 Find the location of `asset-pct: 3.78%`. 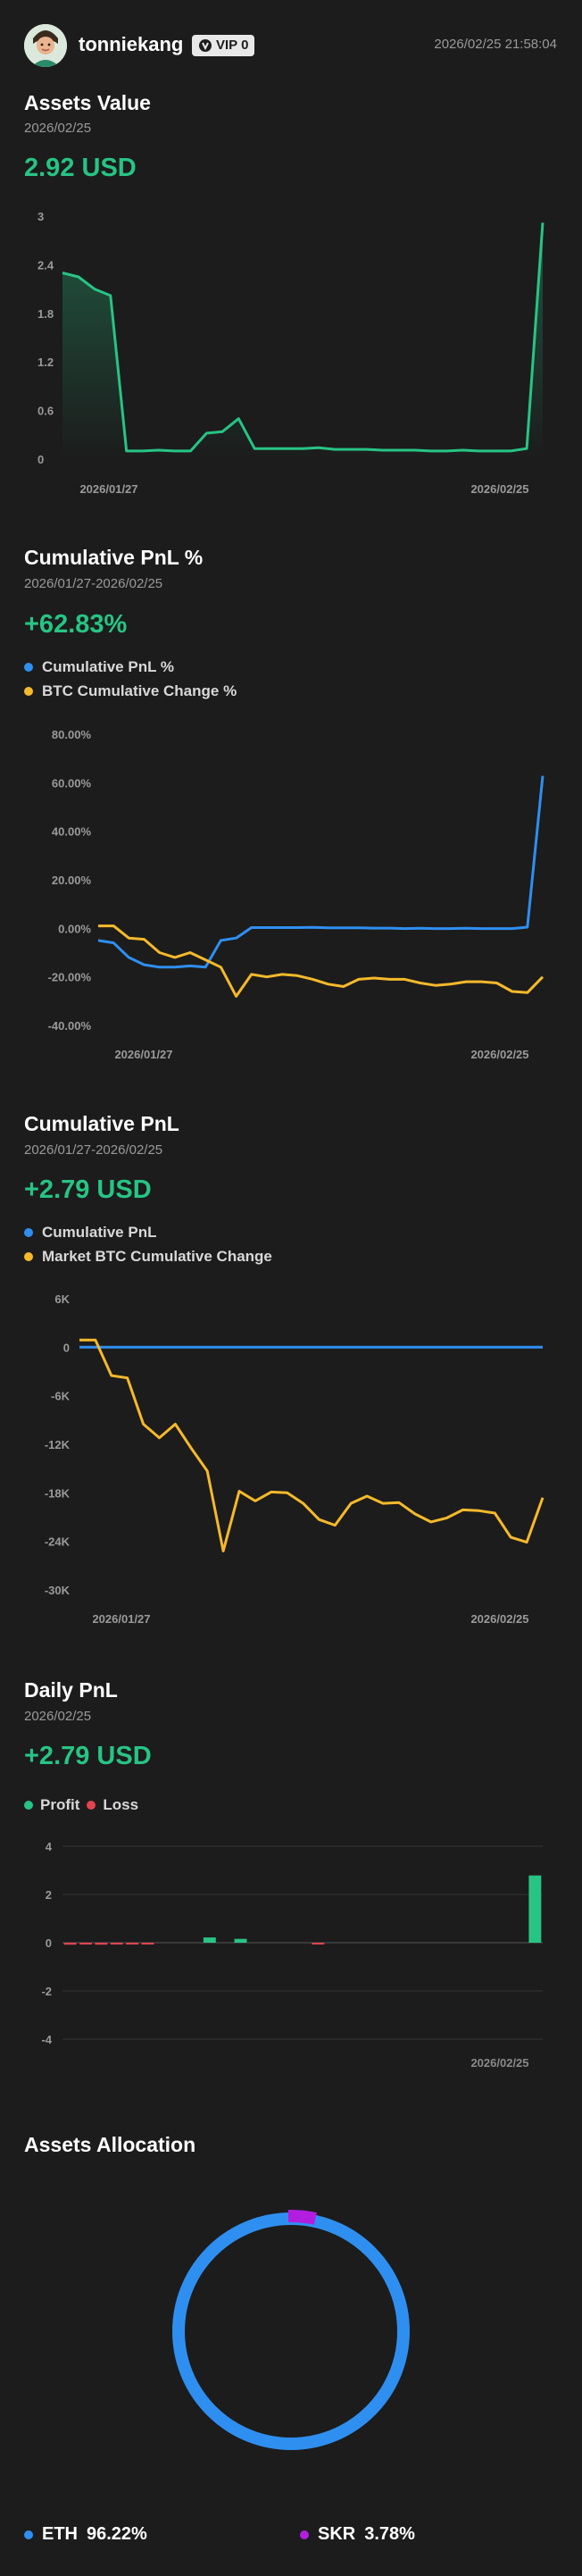

asset-pct: 3.78% is located at coordinates (389, 2534).